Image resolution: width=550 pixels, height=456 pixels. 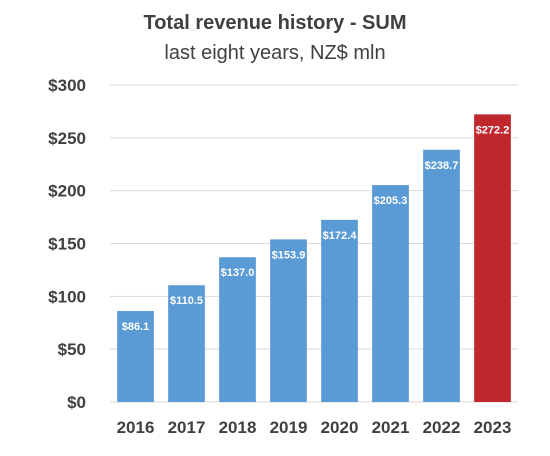 What do you see at coordinates (67, 296) in the screenshot?
I see `y-tick-label: $100` at bounding box center [67, 296].